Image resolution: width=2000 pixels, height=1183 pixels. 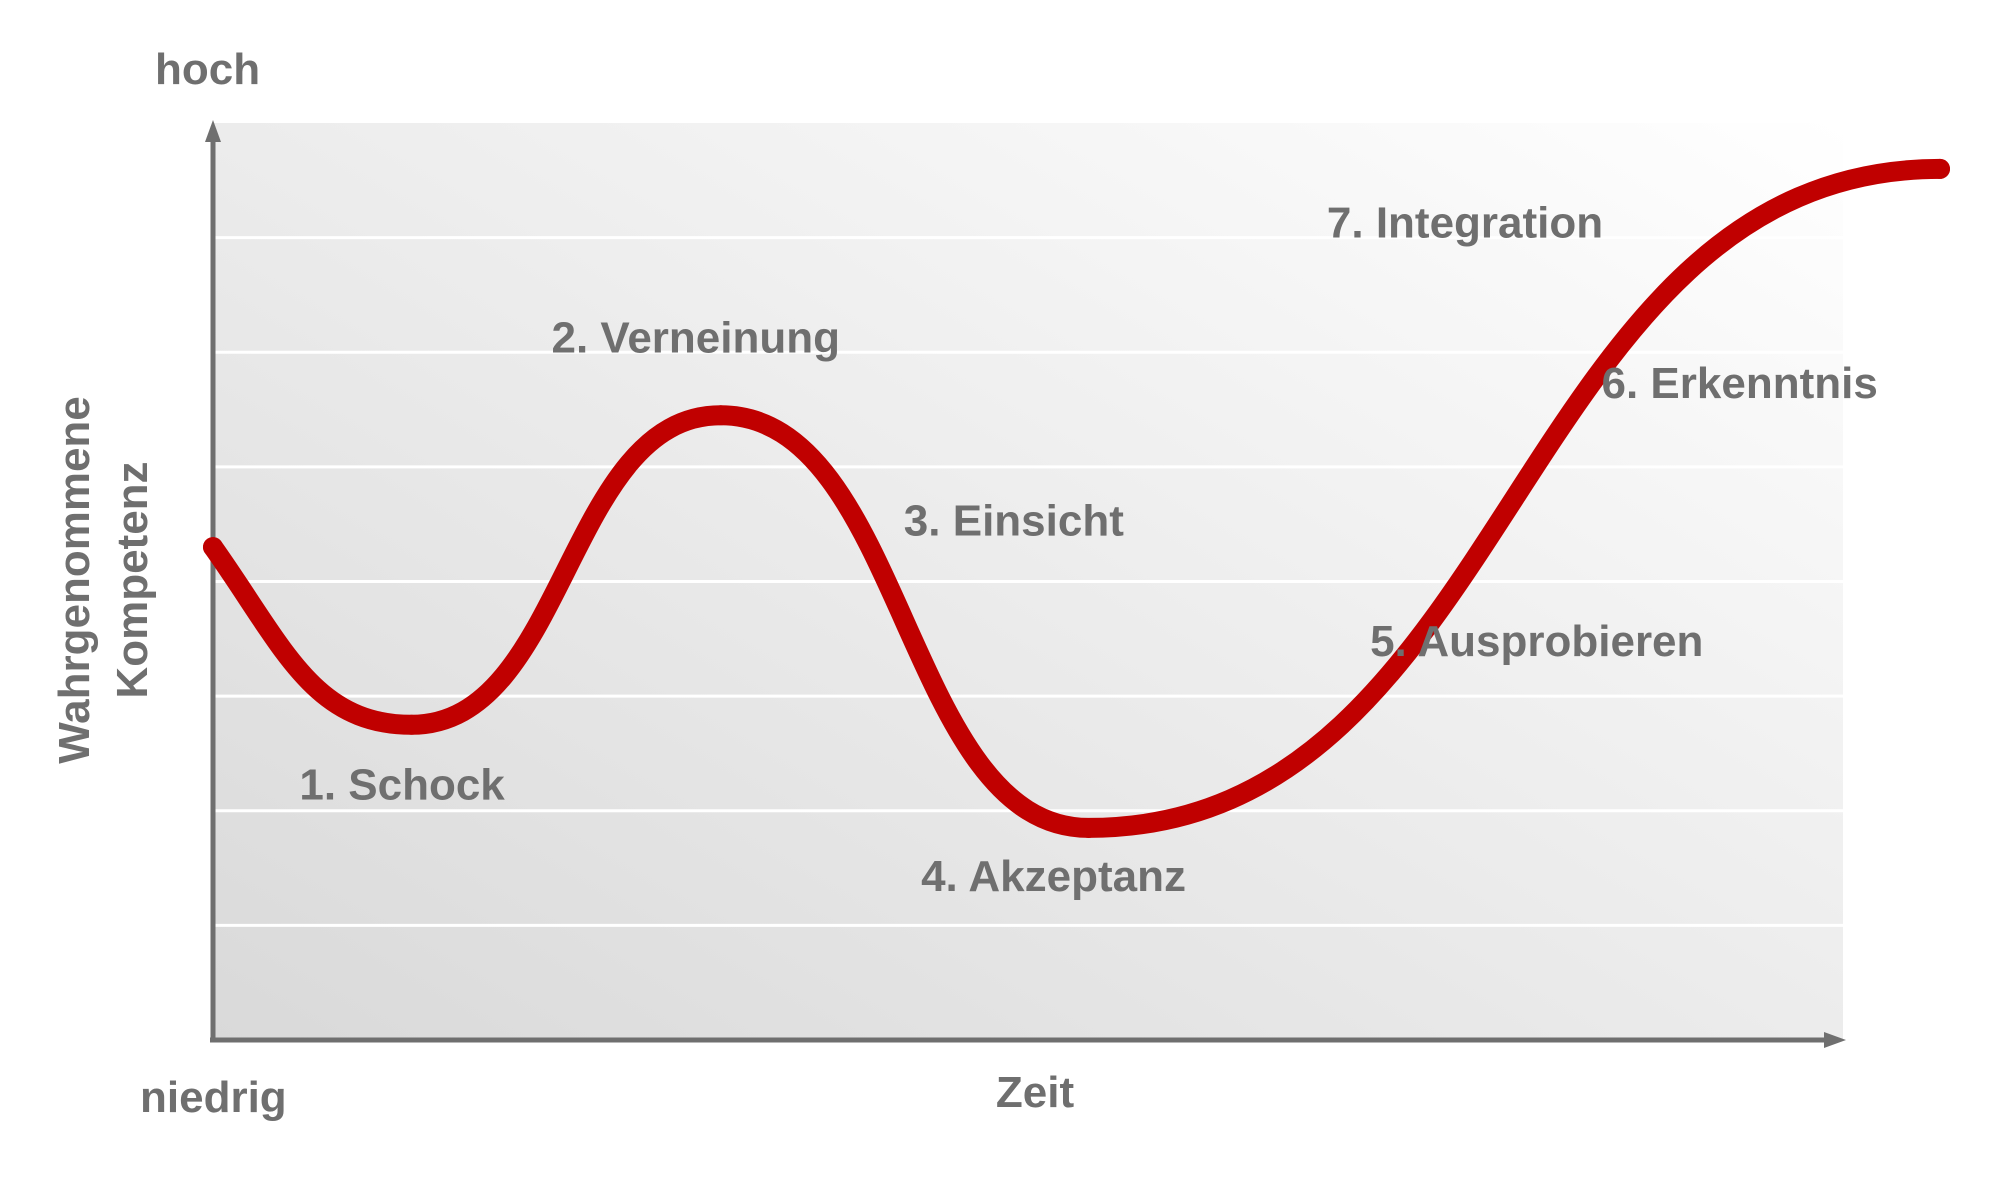 I want to click on y-axis-label-line-2: Kompetenz, so click(x=132, y=579).